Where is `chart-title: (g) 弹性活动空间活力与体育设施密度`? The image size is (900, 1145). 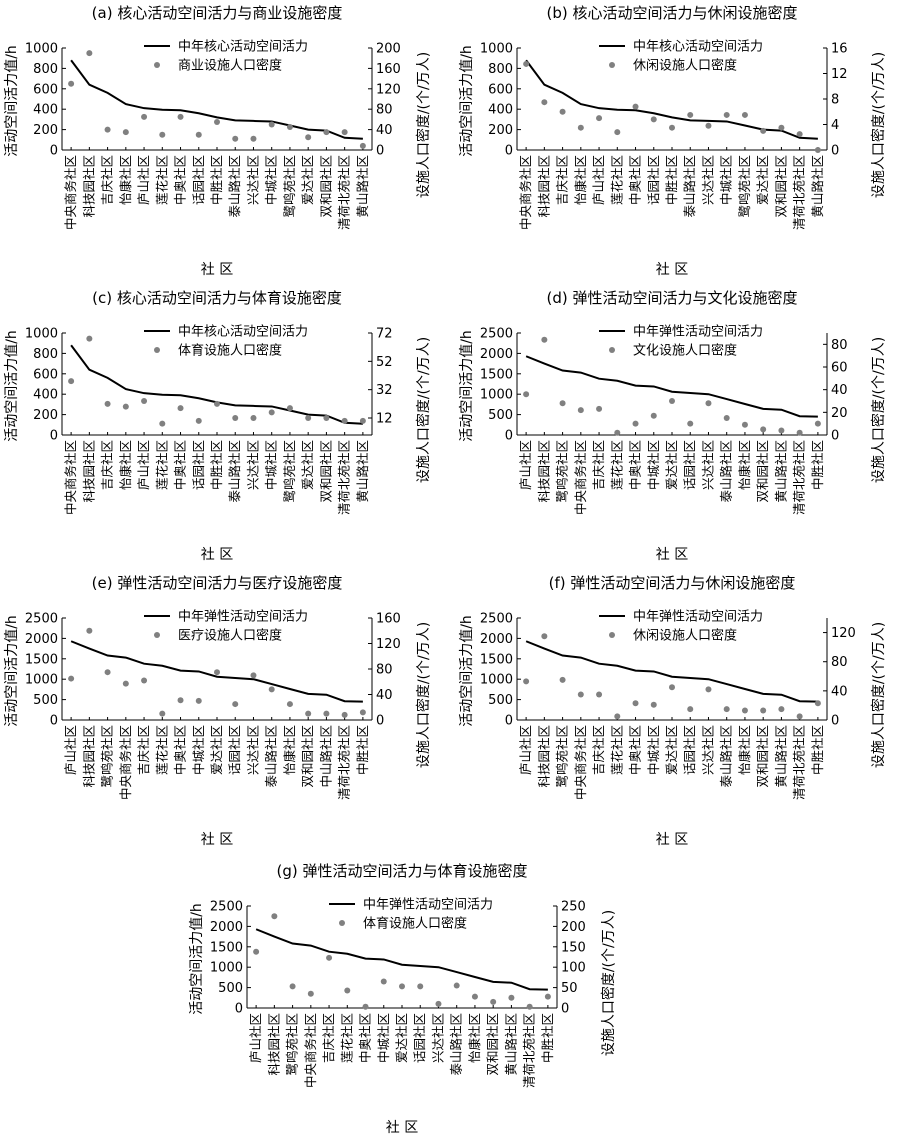 chart-title: (g) 弹性活动空间活力与体育设施密度 is located at coordinates (402, 871).